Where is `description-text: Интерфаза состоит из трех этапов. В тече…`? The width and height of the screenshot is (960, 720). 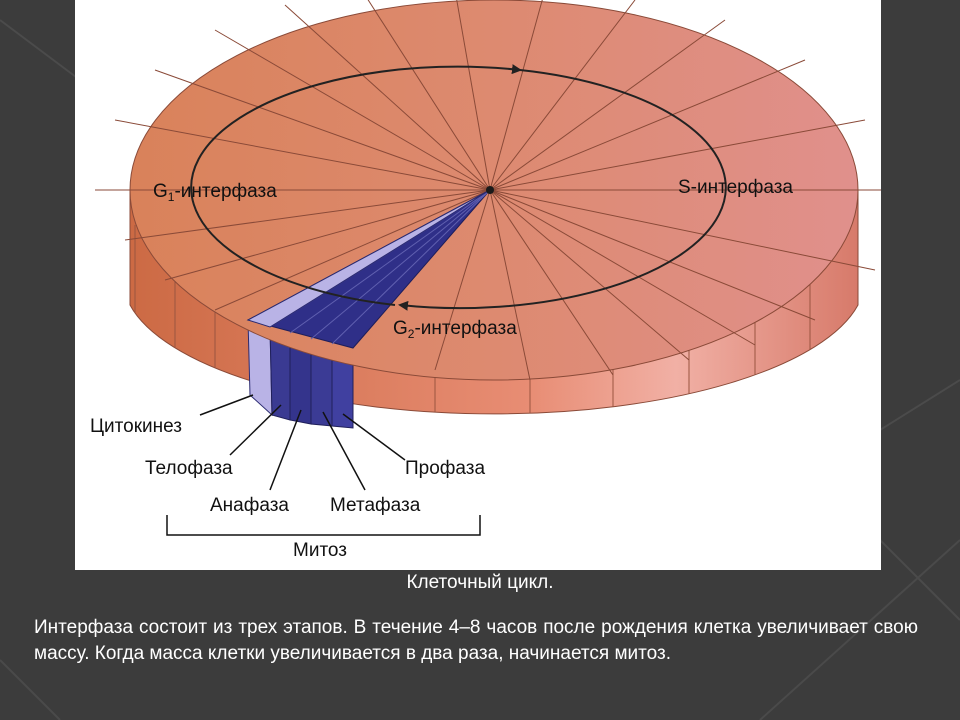 description-text: Интерфаза состоит из трех этапов. В тече… is located at coordinates (476, 640).